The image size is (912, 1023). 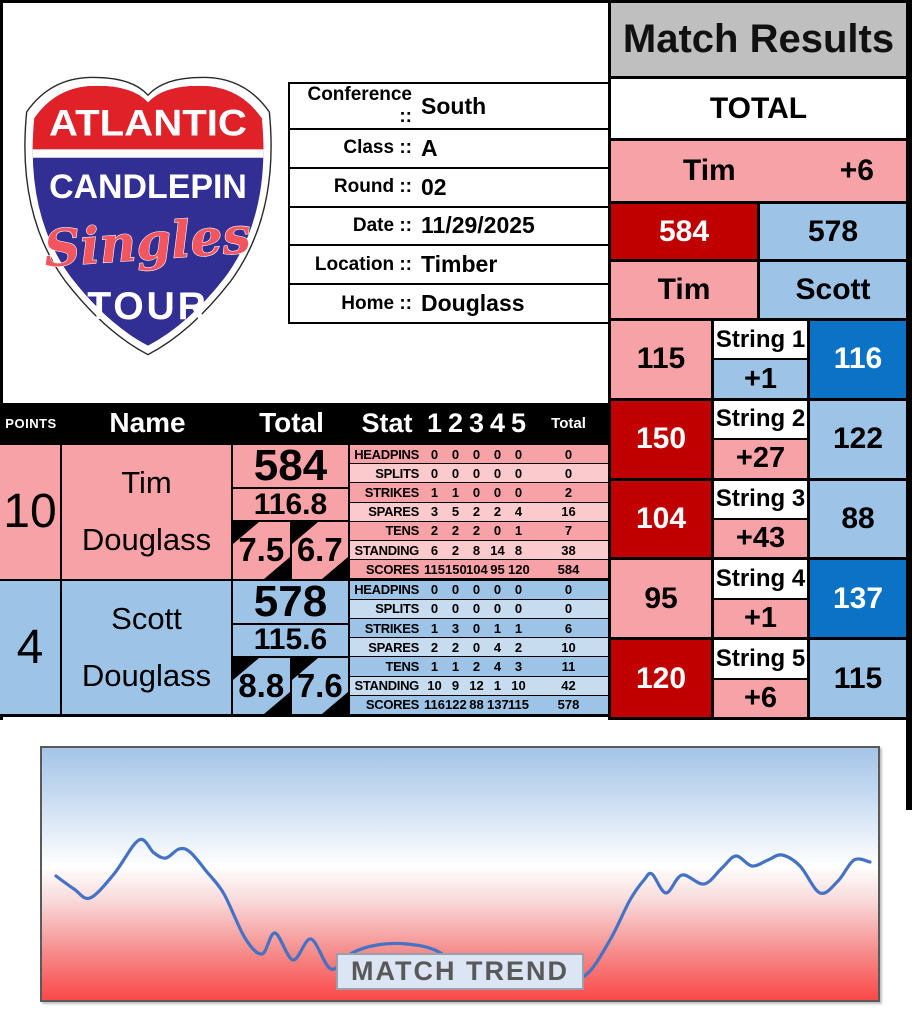 I want to click on player-names-row: Tim Scott, so click(x=758, y=290).